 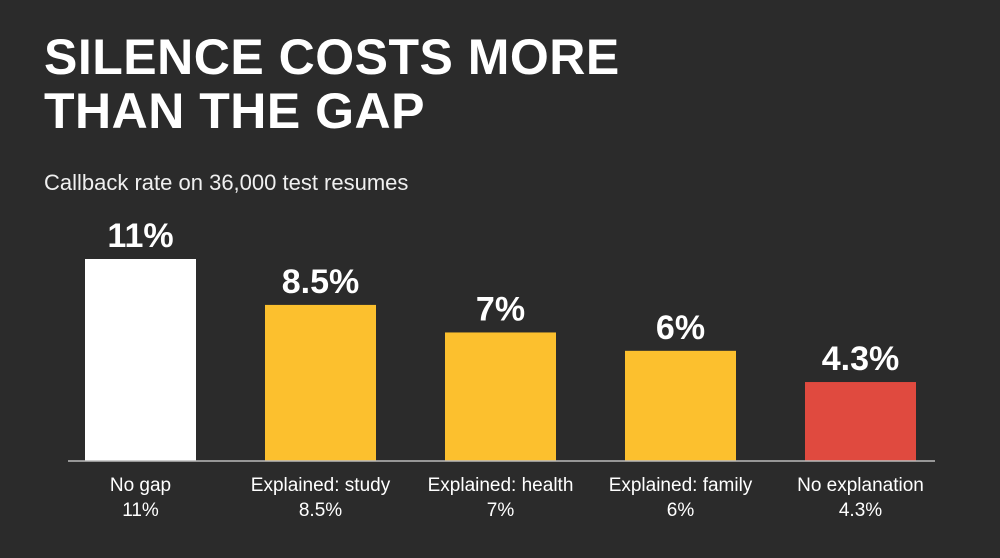 What do you see at coordinates (332, 84) in the screenshot?
I see `chart-title: SILENCE COSTS MORE THAN THE GAP` at bounding box center [332, 84].